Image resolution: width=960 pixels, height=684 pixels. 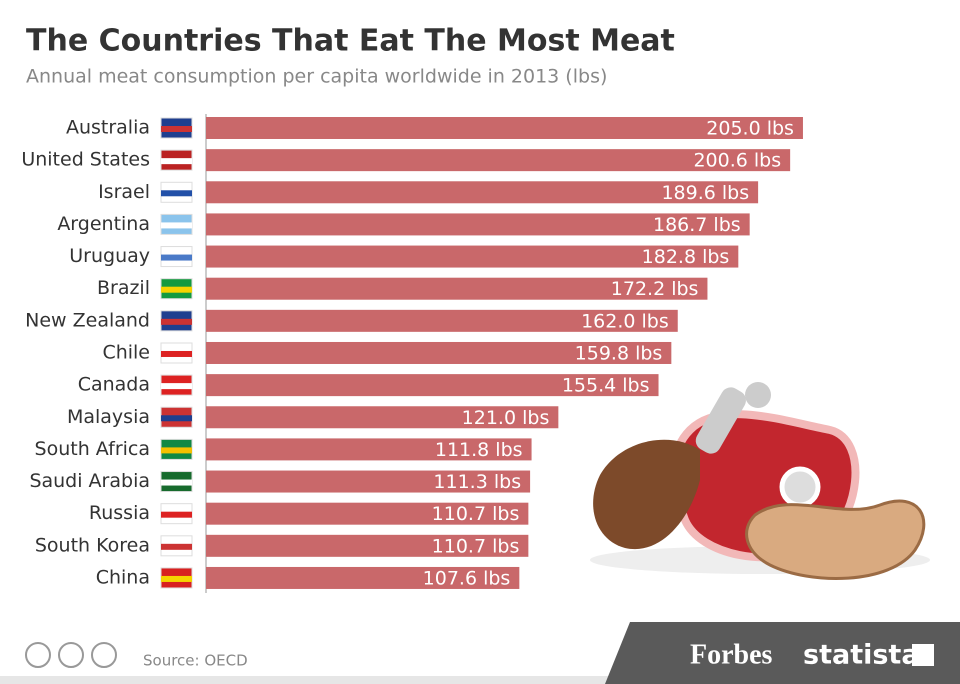 I want to click on value-label: 162.0 lbs, so click(x=625, y=321).